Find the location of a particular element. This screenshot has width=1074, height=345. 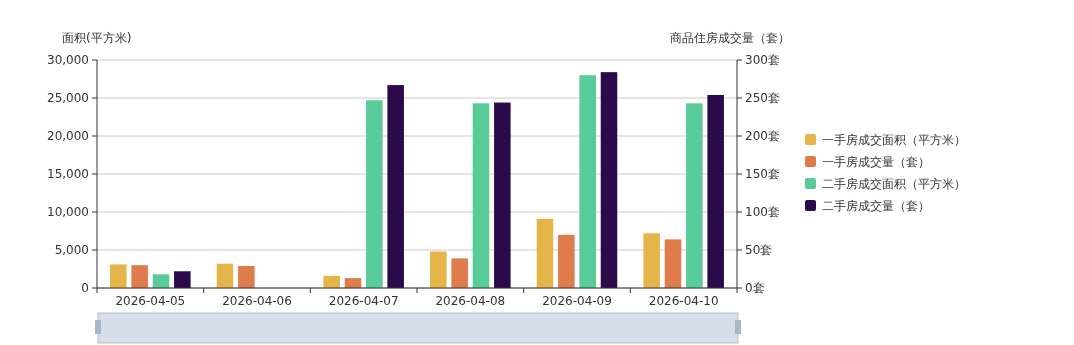

y-tick-label: 30,000 is located at coordinates (68, 60).